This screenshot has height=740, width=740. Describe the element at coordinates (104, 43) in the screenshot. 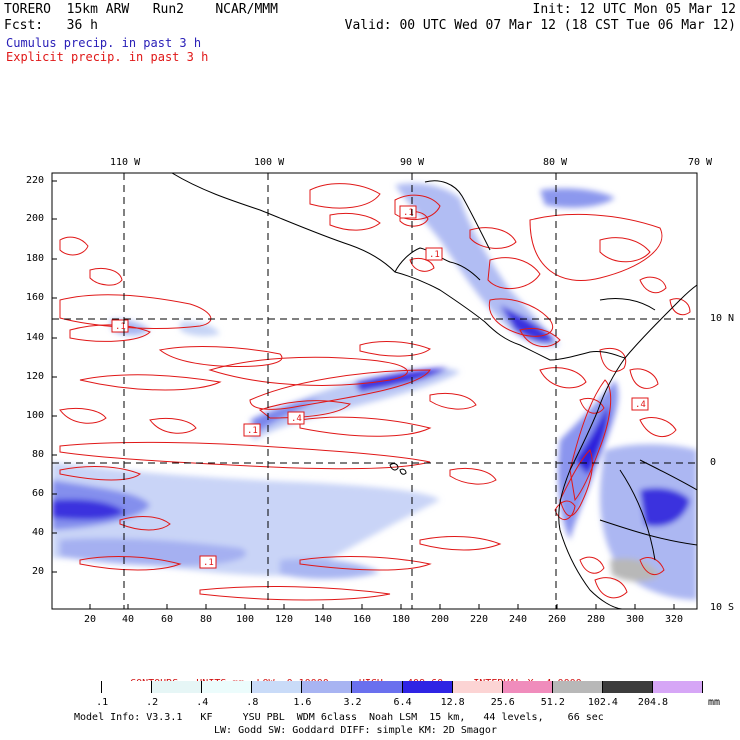

I see `cumulus-legend: Cumulus precip. in past 3 h` at that location.